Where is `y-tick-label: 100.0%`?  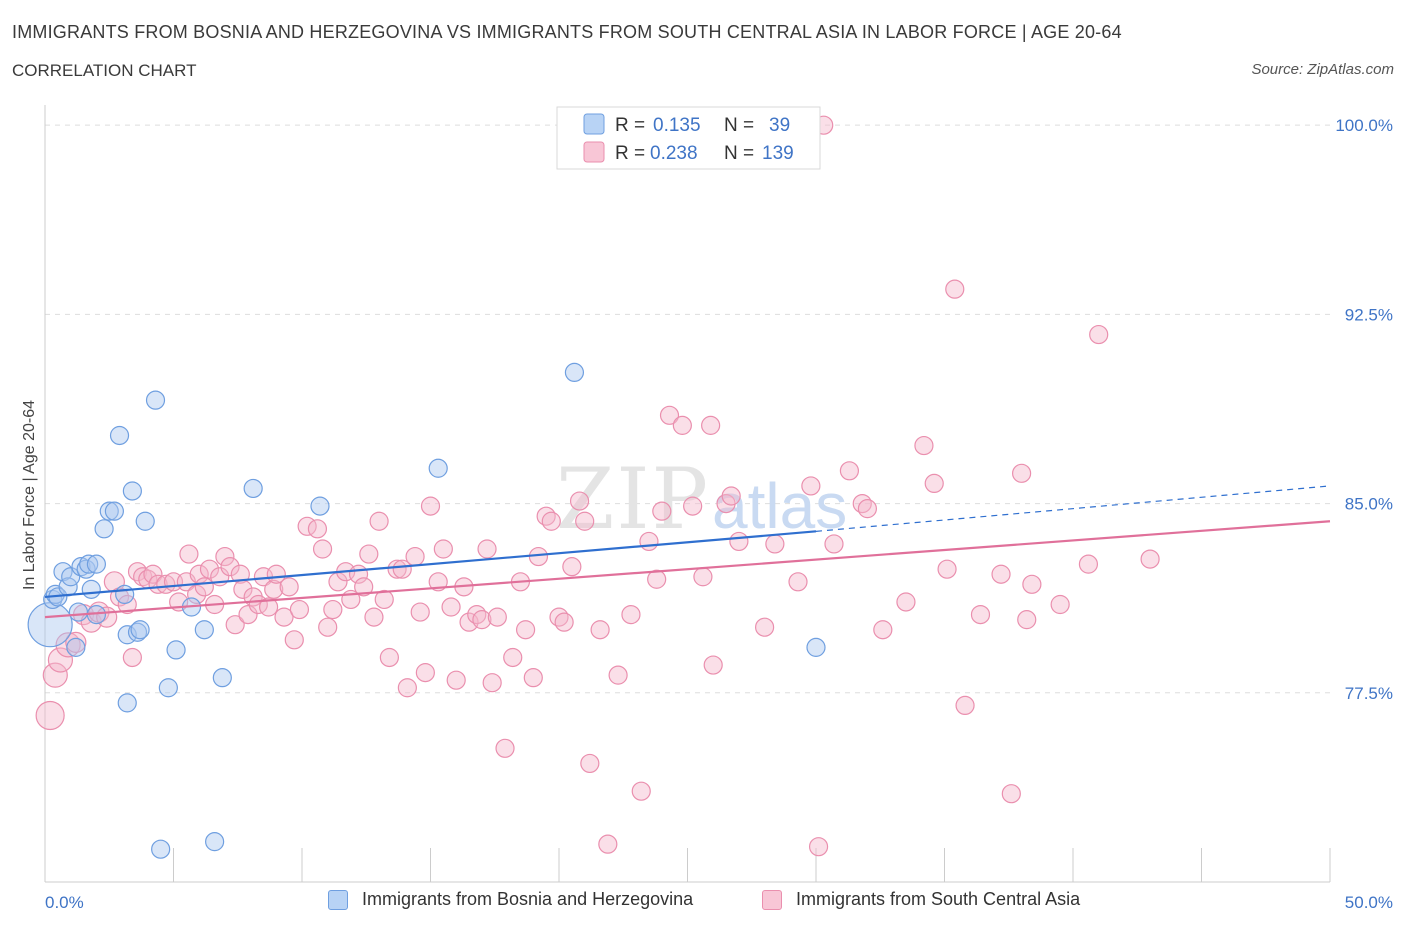 y-tick-label: 100.0% is located at coordinates (1364, 125).